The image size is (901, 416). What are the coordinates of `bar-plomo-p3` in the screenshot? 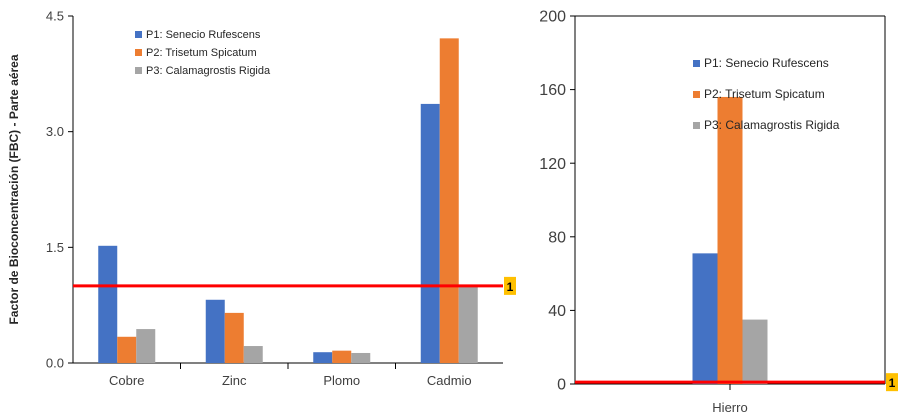 It's located at (361, 357).